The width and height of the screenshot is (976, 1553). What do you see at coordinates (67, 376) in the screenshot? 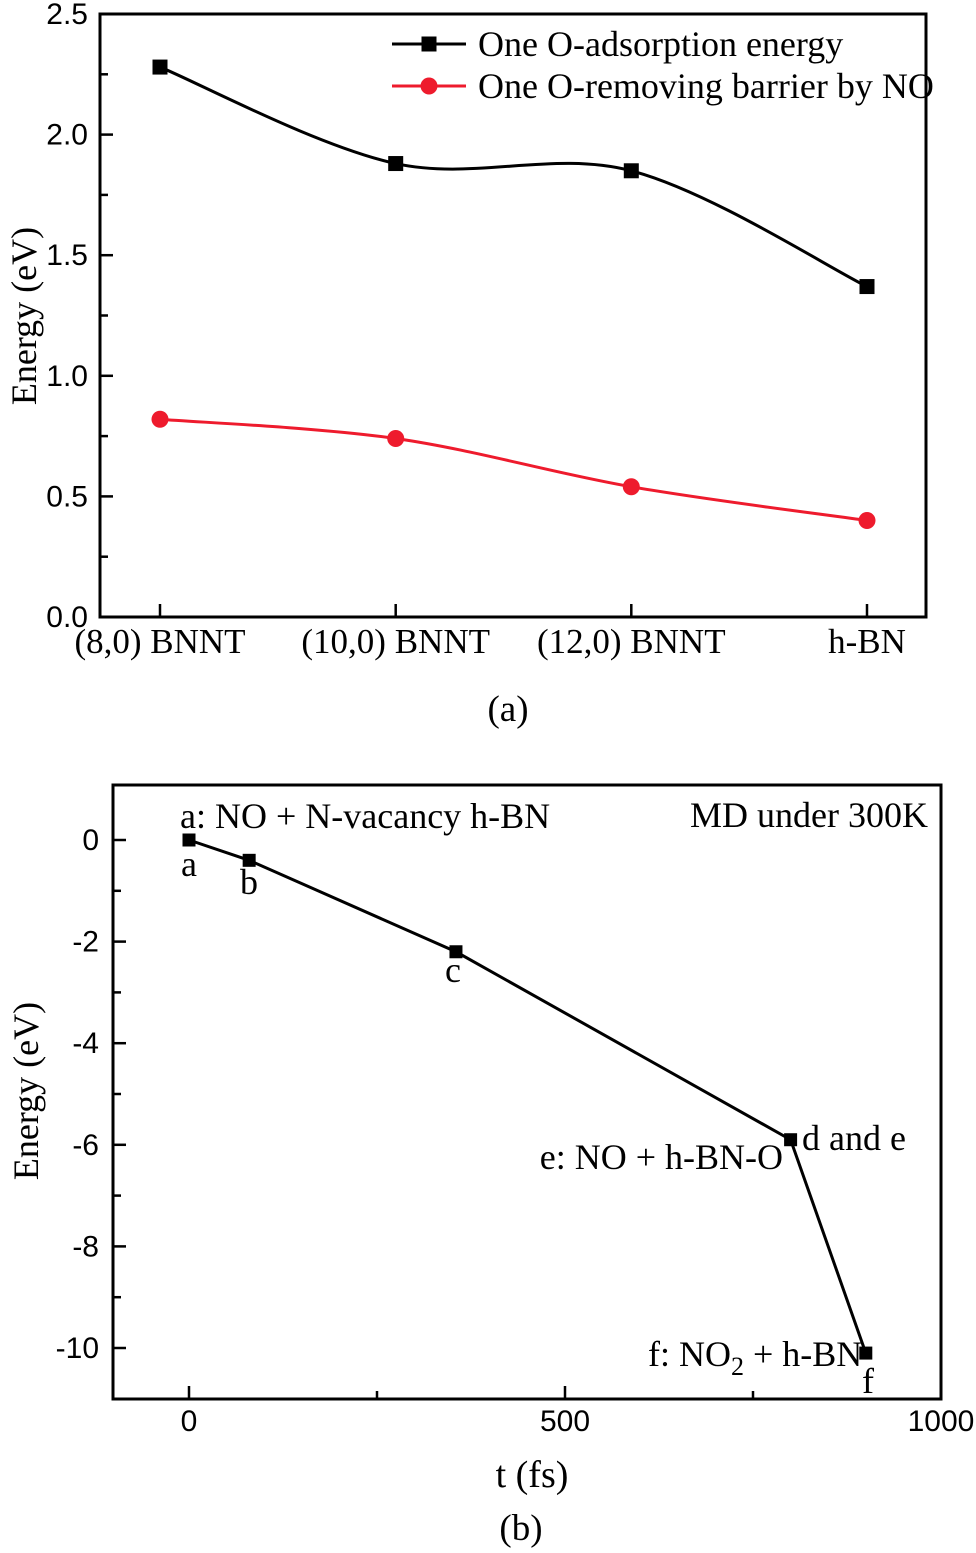
I see `y-tick-label: 1.0` at bounding box center [67, 376].